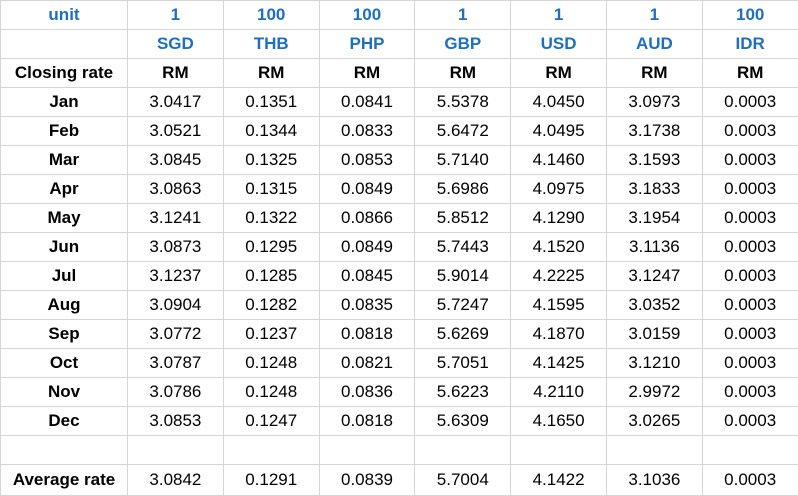 This screenshot has width=798, height=496. I want to click on rate-cell: 2.9972, so click(654, 392).